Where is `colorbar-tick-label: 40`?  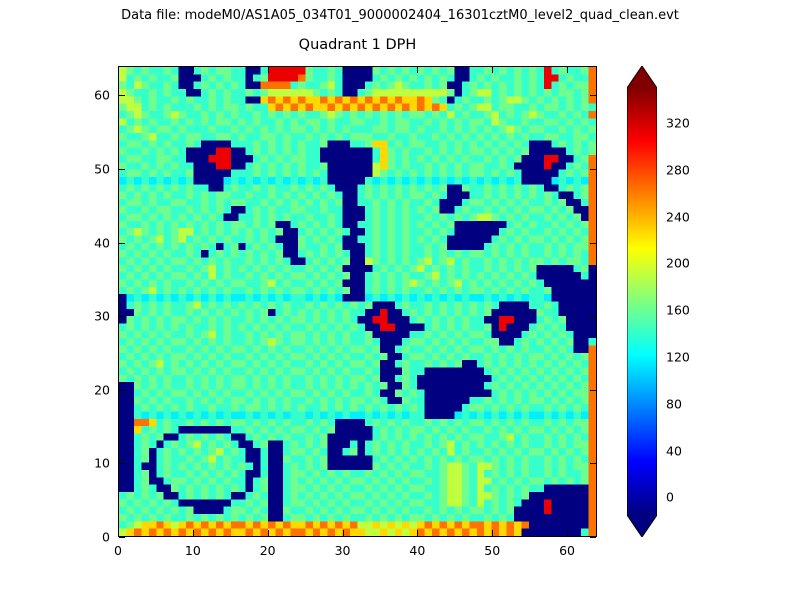 colorbar-tick-label: 40 is located at coordinates (674, 451).